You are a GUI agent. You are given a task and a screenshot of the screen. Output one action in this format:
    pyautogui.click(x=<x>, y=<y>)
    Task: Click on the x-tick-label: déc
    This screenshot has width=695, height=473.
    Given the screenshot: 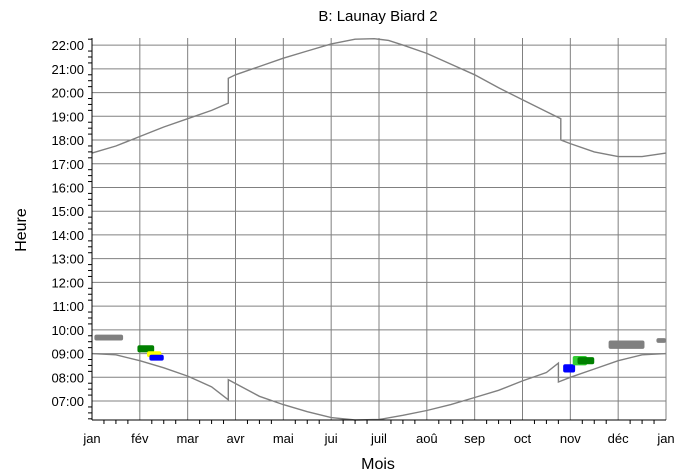 What is the action you would take?
    pyautogui.click(x=618, y=438)
    